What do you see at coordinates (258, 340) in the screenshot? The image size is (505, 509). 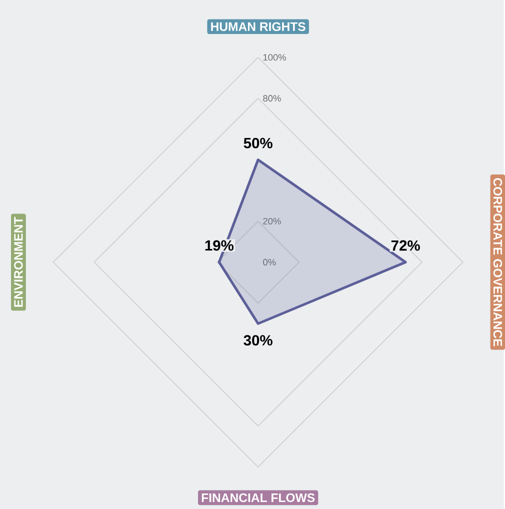 I see `data-label: 30%` at bounding box center [258, 340].